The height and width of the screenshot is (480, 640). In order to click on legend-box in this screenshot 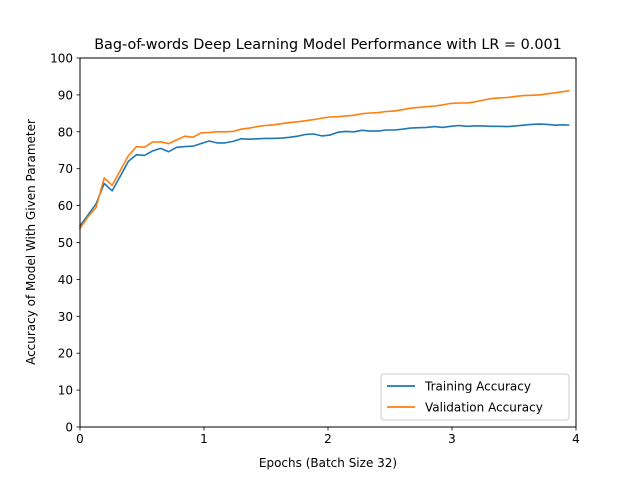, I will do `click(475, 397)`.